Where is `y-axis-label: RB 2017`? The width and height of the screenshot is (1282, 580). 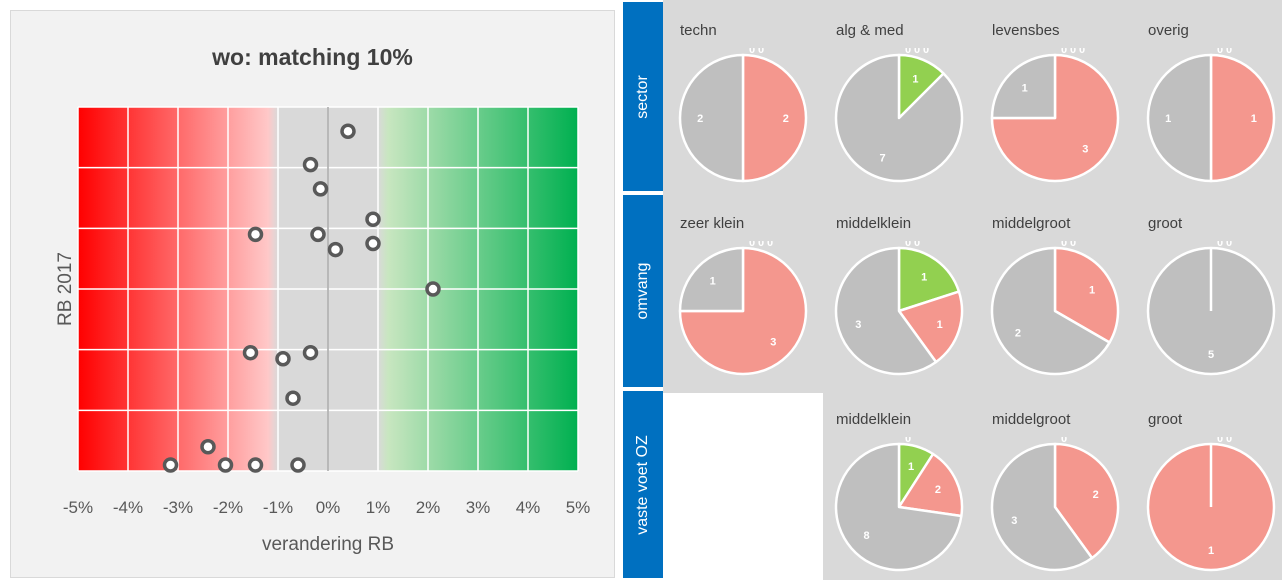
y-axis-label: RB 2017 is located at coordinates (65, 289).